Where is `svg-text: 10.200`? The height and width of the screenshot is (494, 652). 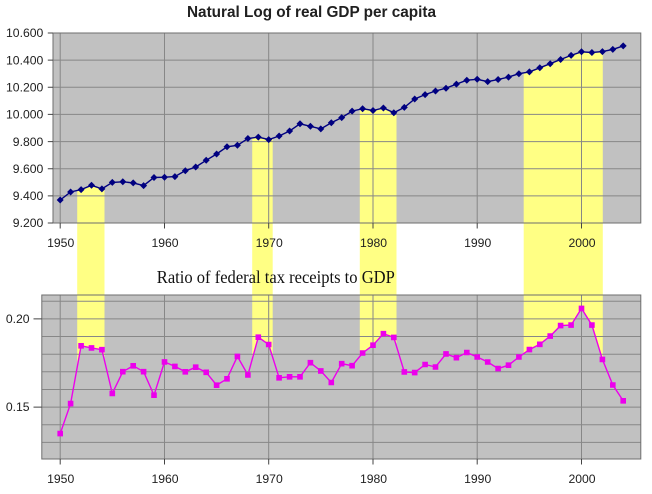
svg-text: 10.200 is located at coordinates (24, 88).